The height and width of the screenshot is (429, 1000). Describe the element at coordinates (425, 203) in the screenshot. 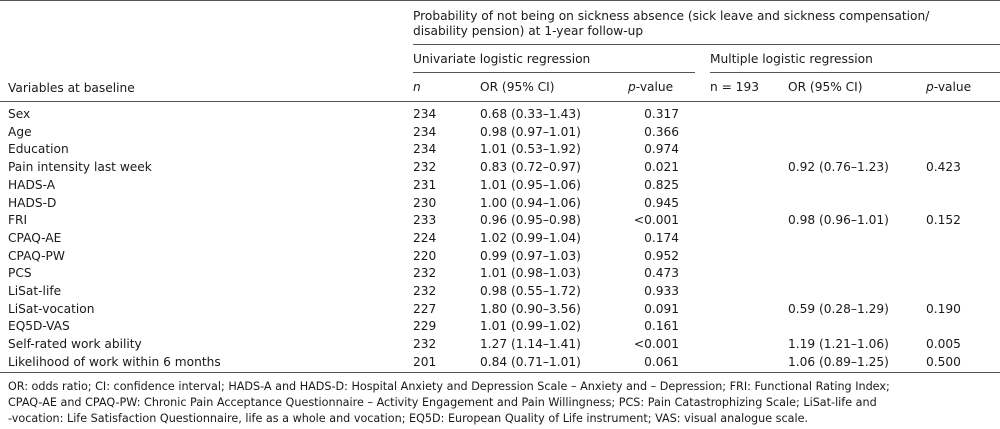

I see `cell-n: 230` at that location.